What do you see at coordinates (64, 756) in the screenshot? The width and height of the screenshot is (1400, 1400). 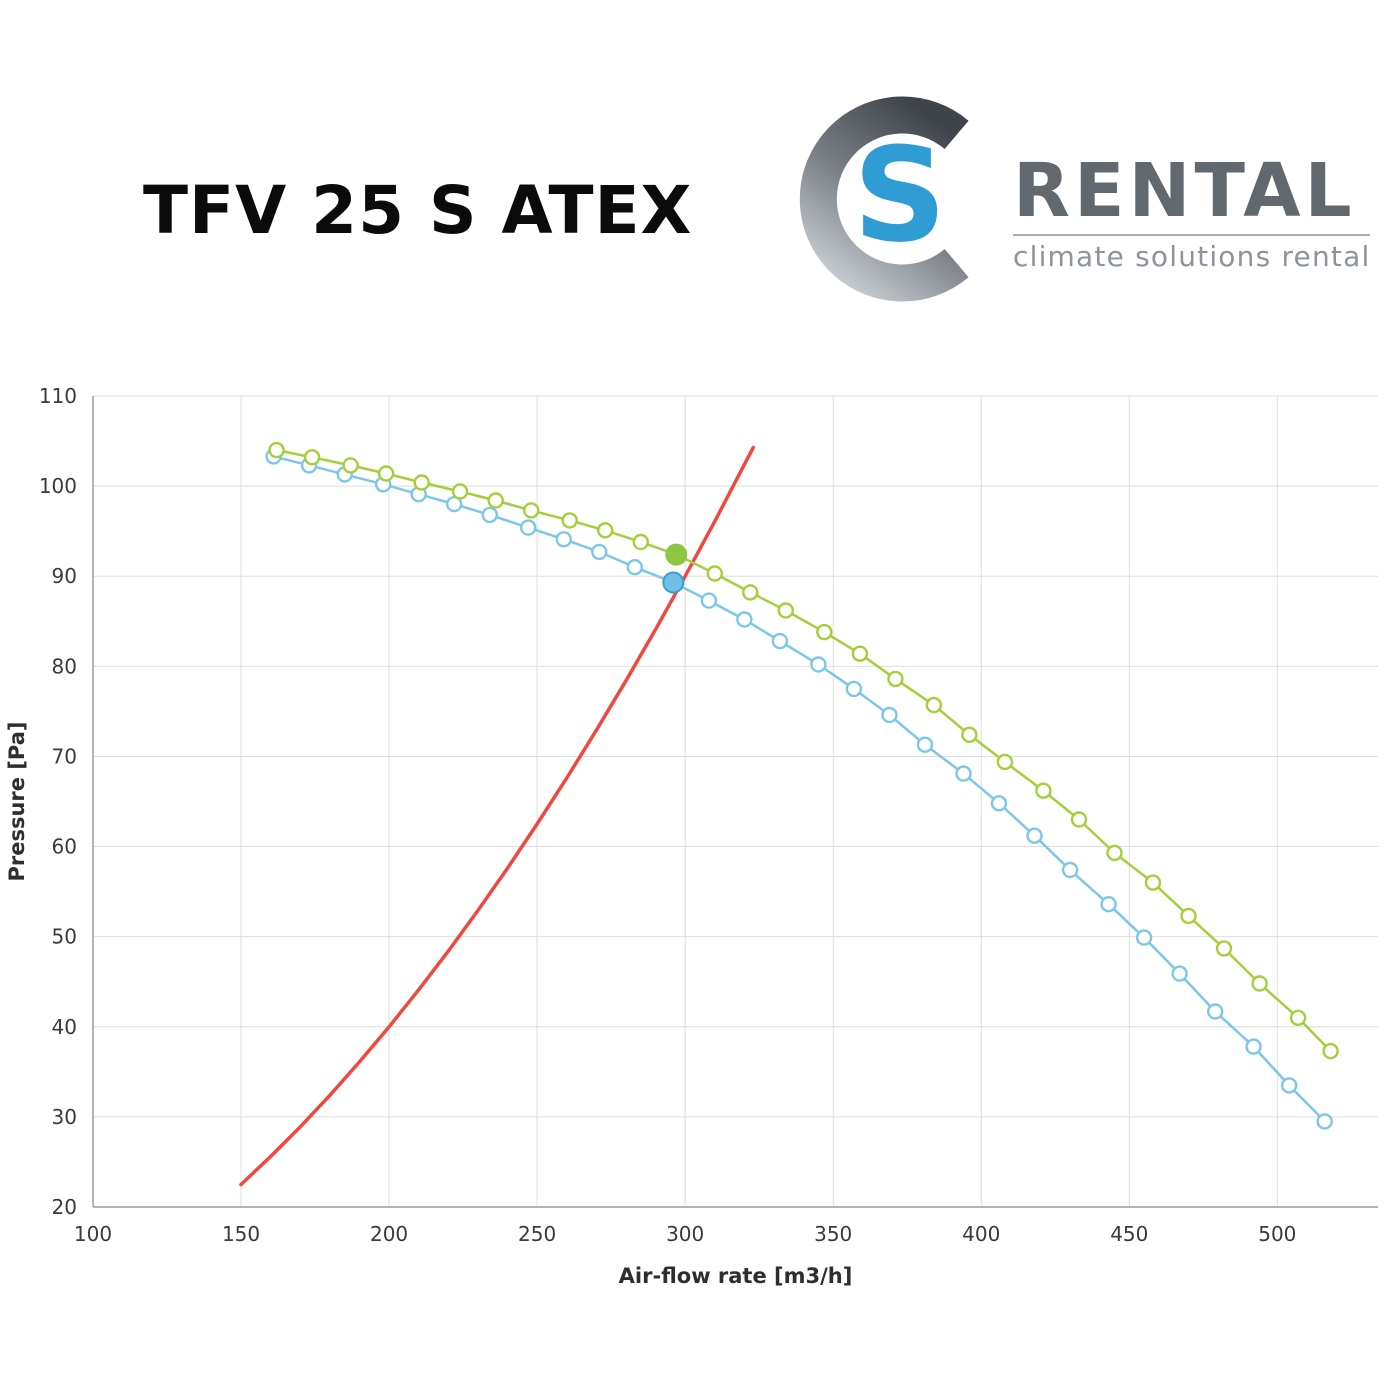 I see `svg-text: 70` at bounding box center [64, 756].